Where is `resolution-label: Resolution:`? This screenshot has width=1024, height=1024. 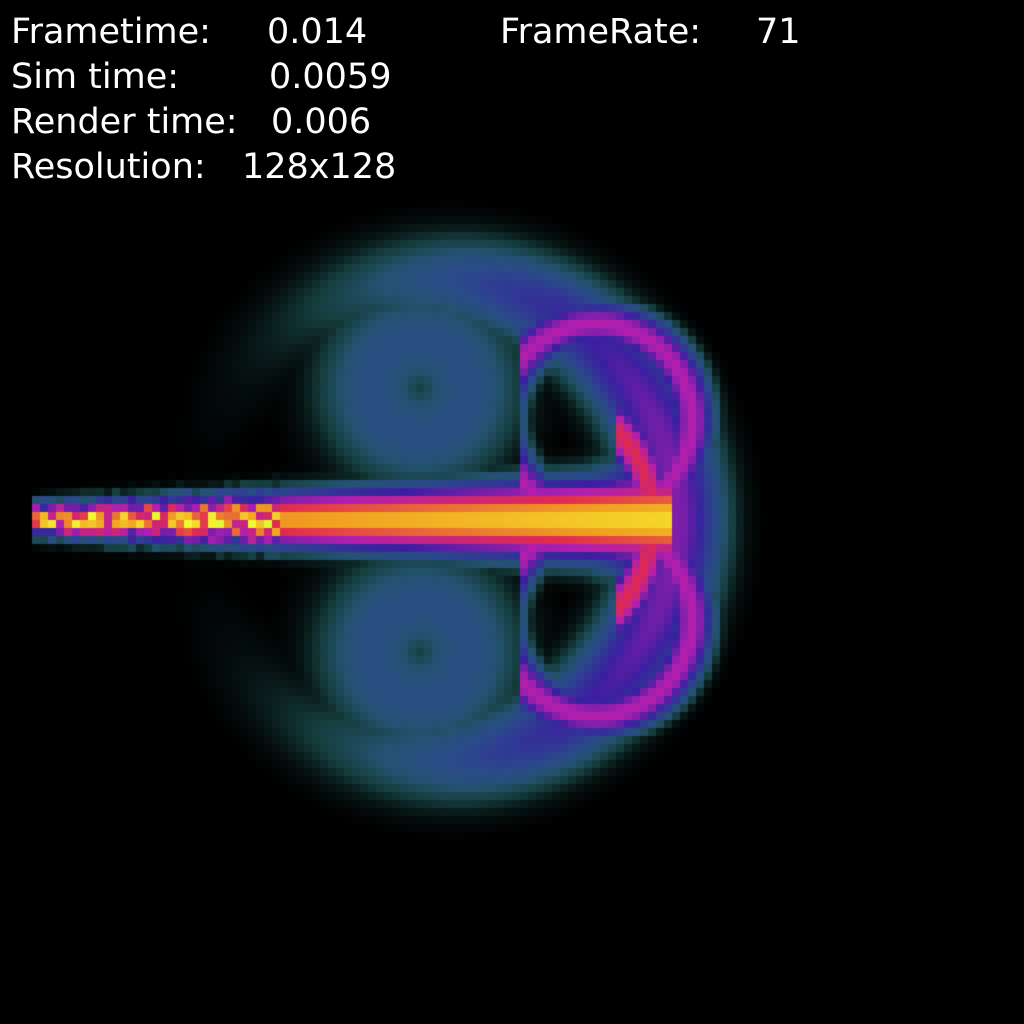 resolution-label: Resolution: is located at coordinates (108, 167).